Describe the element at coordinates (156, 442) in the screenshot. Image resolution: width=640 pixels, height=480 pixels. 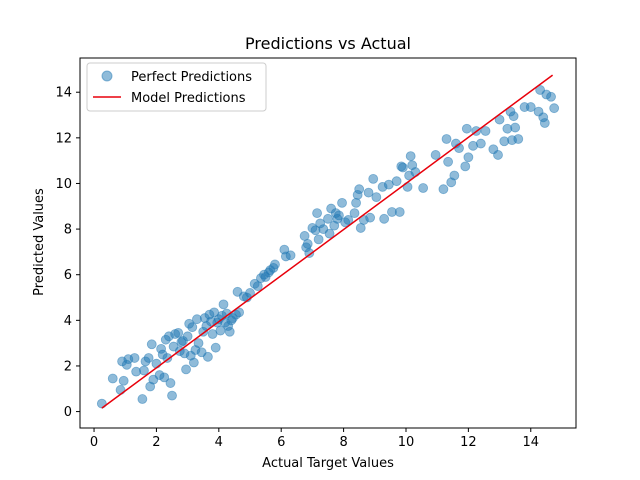
I see `x-tick-label: 2` at that location.